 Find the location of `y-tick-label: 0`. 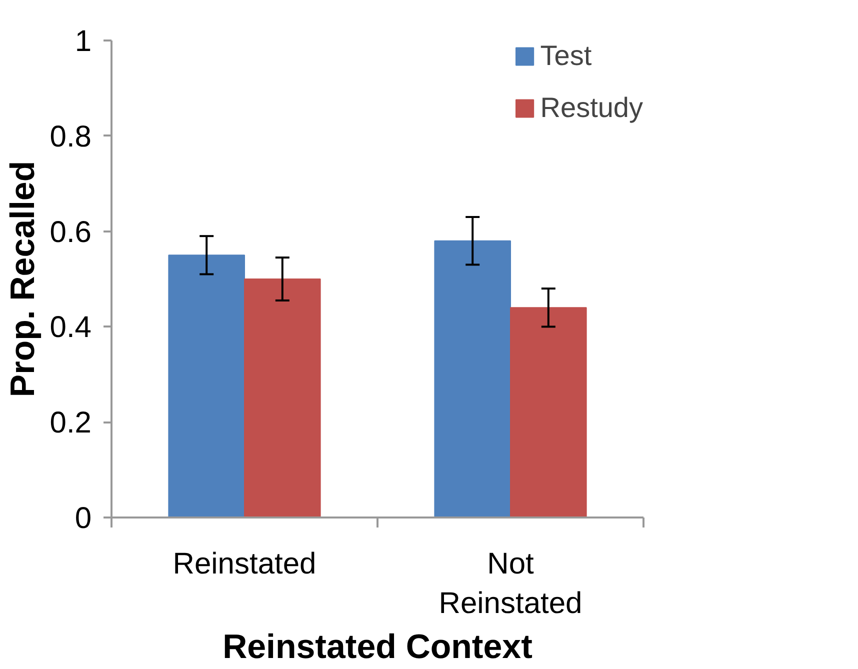

y-tick-label: 0 is located at coordinates (83, 518).